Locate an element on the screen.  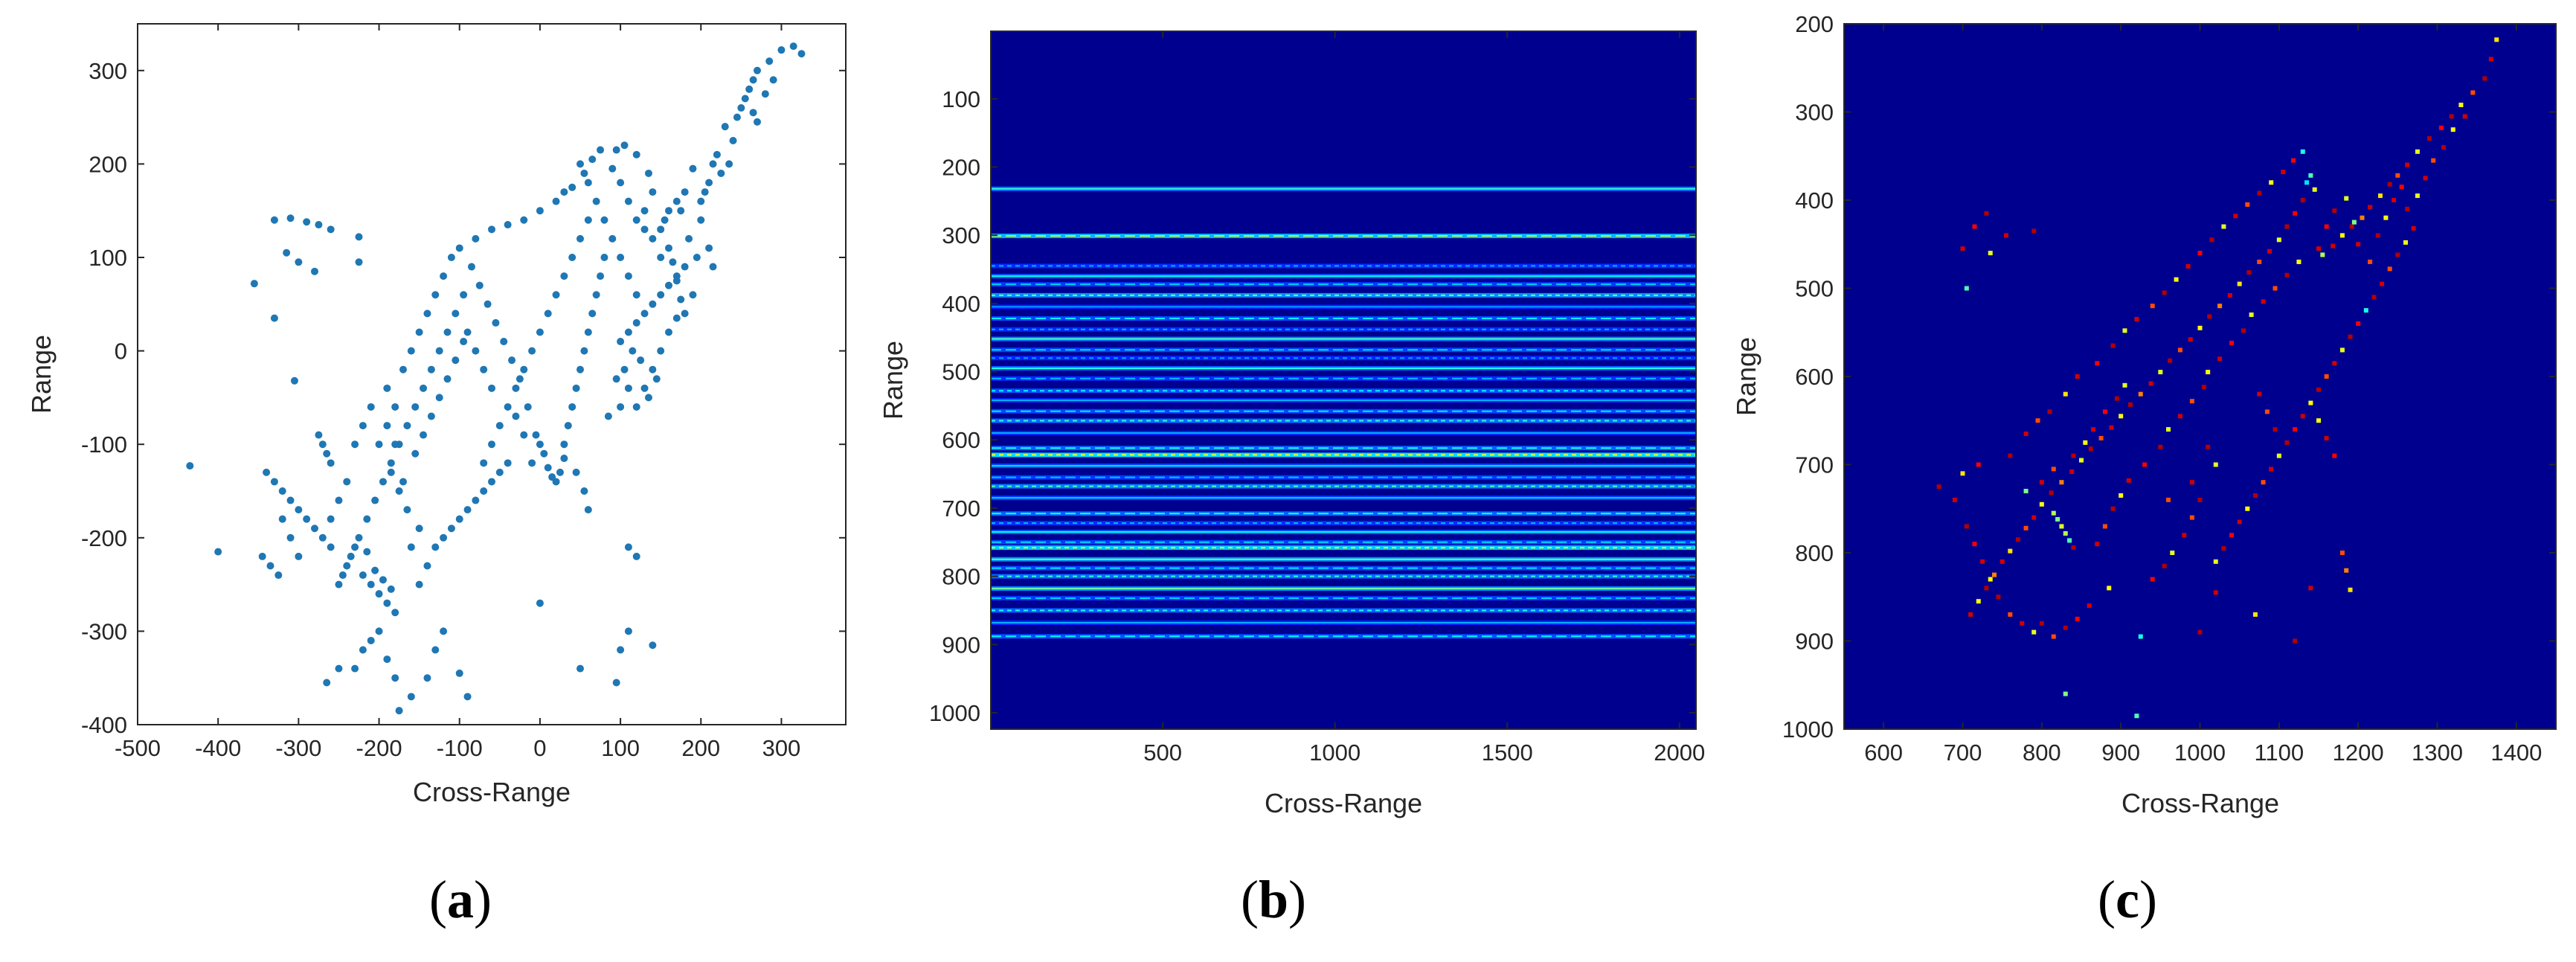
x-tick-label: 1200 is located at coordinates (2358, 753).